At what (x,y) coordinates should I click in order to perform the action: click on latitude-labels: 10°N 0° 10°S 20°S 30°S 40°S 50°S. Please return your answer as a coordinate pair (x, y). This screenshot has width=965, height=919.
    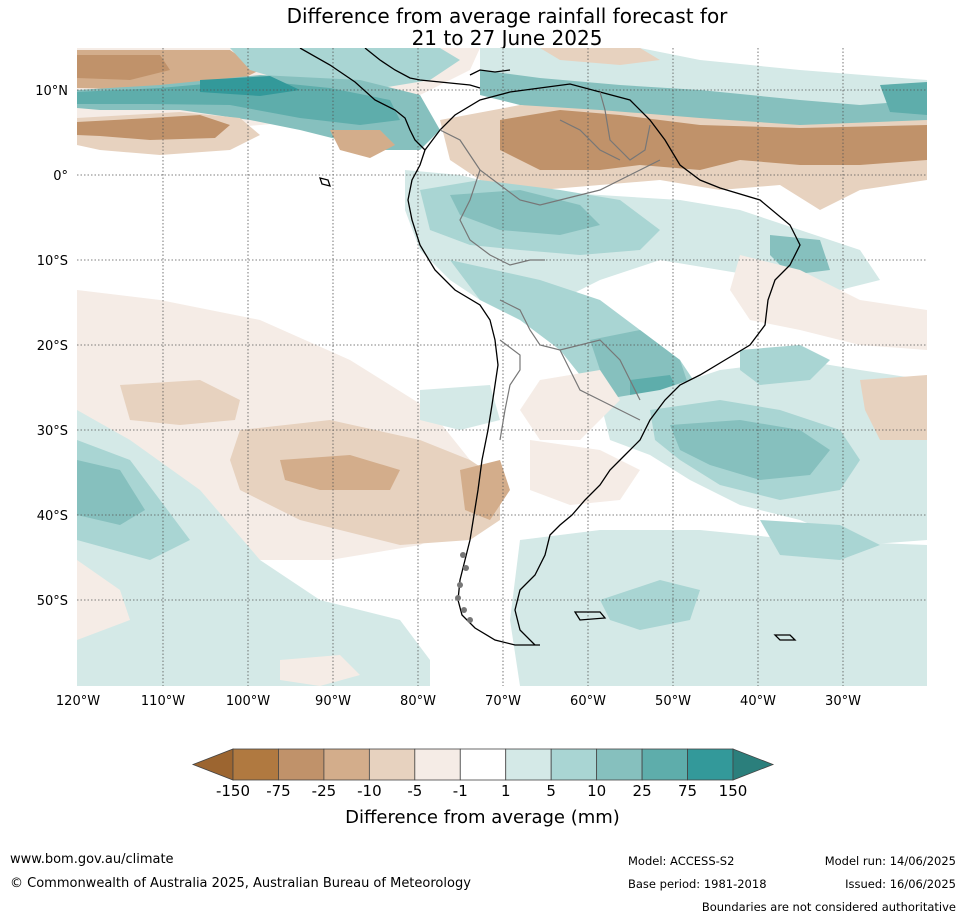
    Looking at the image, I should click on (51, 346).